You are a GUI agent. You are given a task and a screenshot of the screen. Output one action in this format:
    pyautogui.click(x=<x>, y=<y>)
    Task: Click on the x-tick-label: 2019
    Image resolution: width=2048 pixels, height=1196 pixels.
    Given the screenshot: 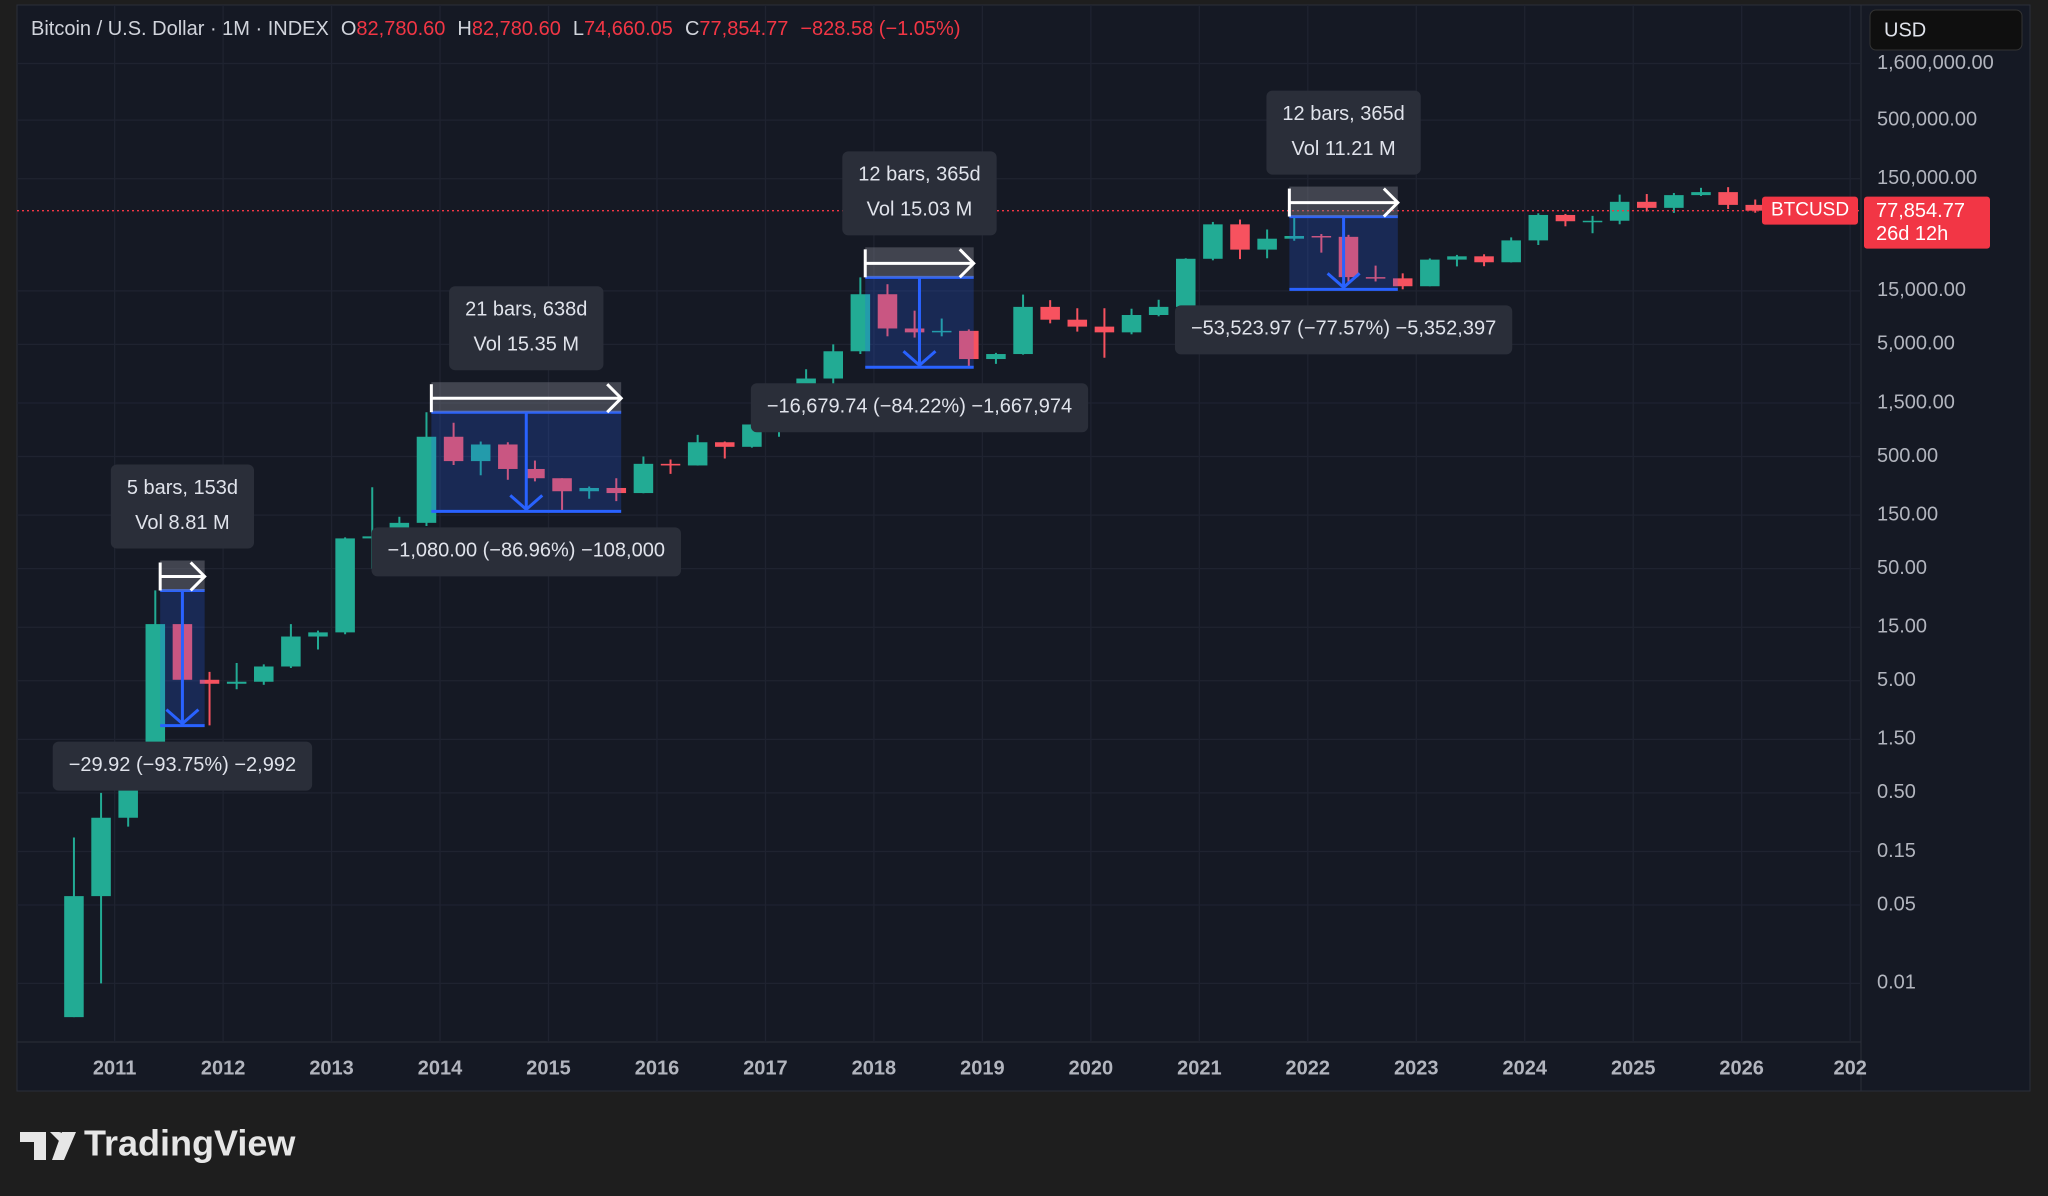 What is the action you would take?
    pyautogui.click(x=982, y=1068)
    